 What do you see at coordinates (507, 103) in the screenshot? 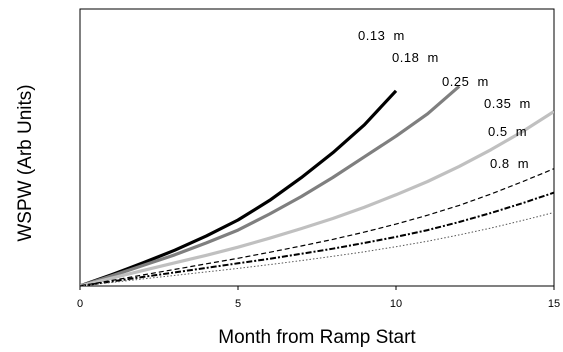
I see `series-label-3: 0.35 m` at bounding box center [507, 103].